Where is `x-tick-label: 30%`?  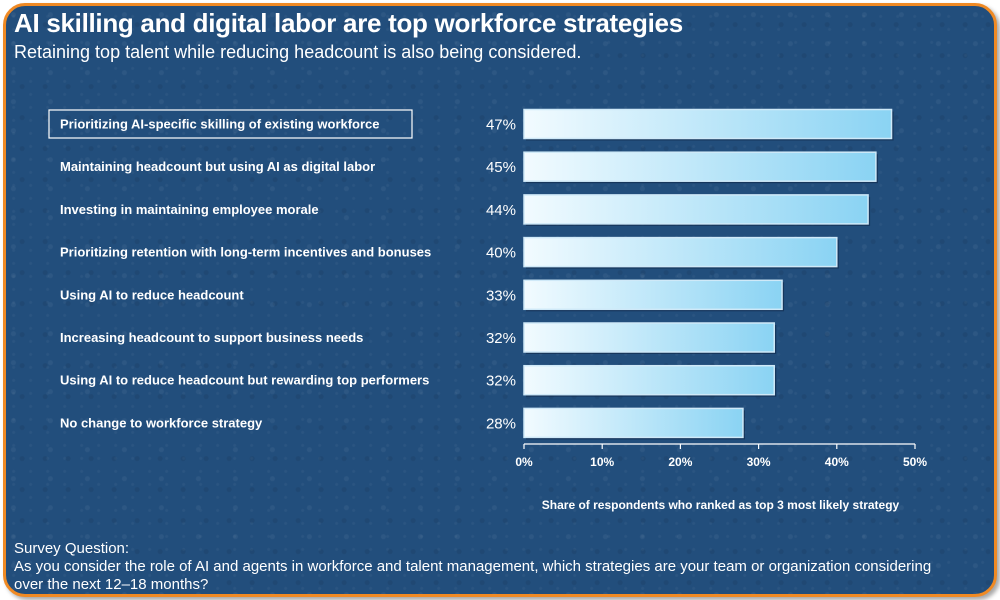 x-tick-label: 30% is located at coordinates (759, 462).